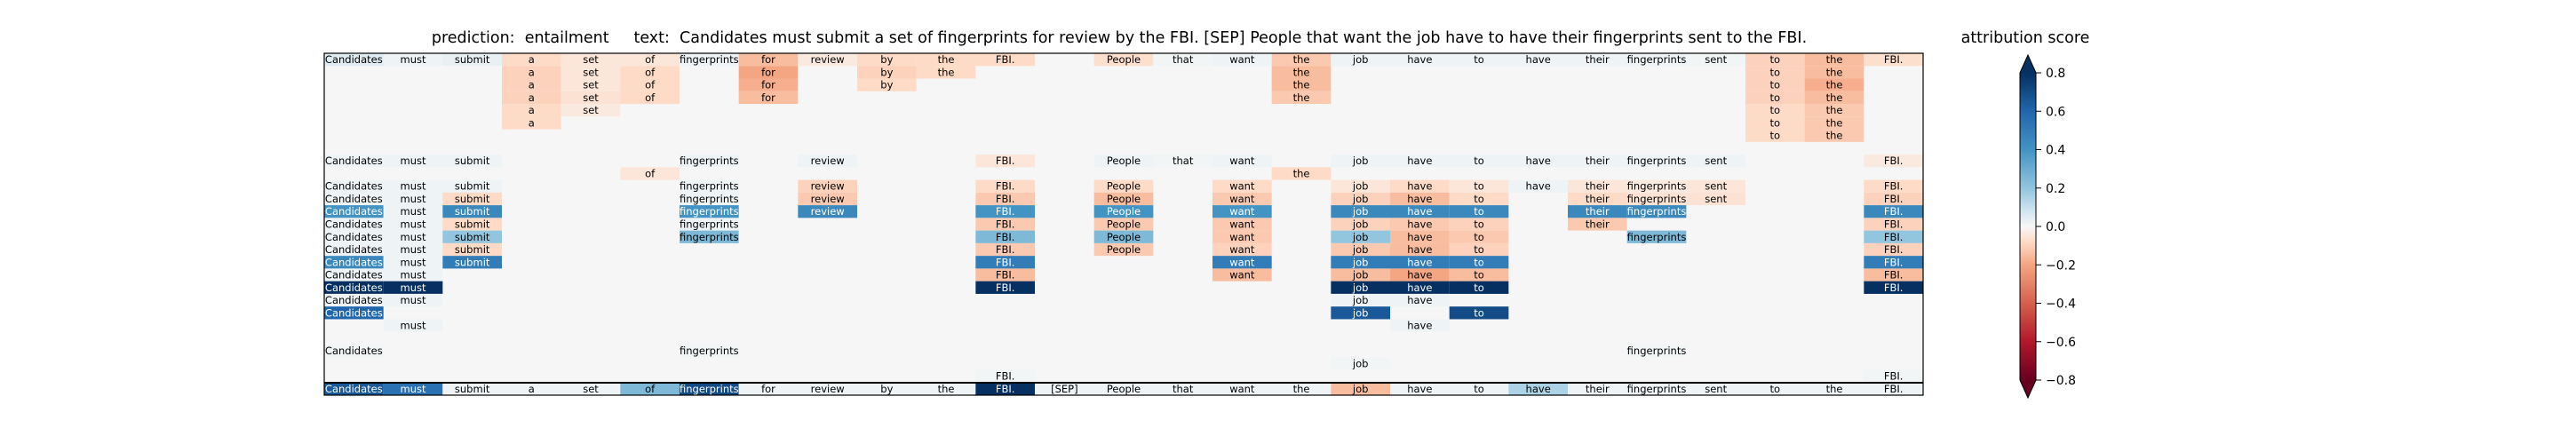  I want to click on colorbar: 0.8 0.6 0.4 0.2 0.0 −0.2 −0.4 −0.6 −0.8, so click(2047, 226).